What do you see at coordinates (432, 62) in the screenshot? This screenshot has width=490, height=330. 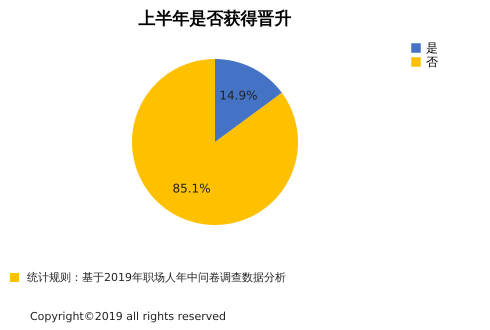 I see `legend-label: 否` at bounding box center [432, 62].